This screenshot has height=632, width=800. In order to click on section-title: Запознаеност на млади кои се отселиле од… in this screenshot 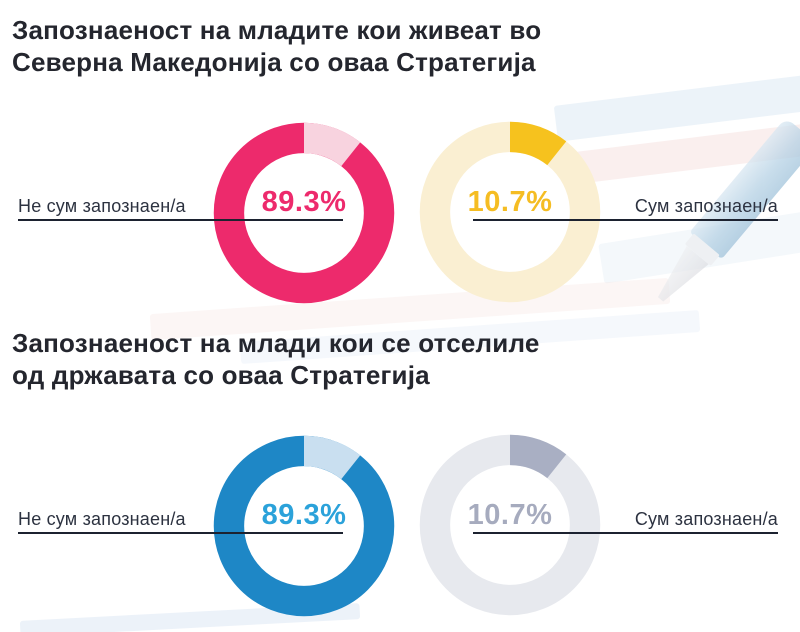, I will do `click(276, 359)`.